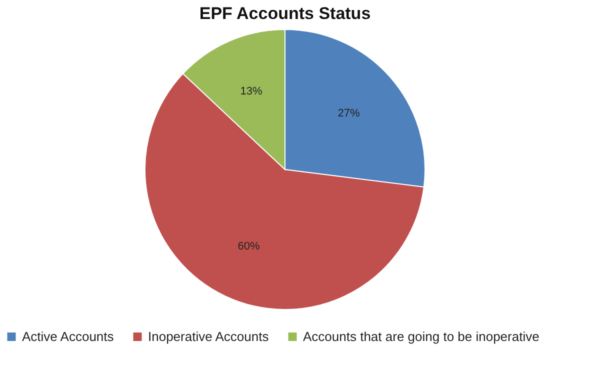 This screenshot has height=386, width=600. I want to click on data-label: 27%, so click(349, 113).